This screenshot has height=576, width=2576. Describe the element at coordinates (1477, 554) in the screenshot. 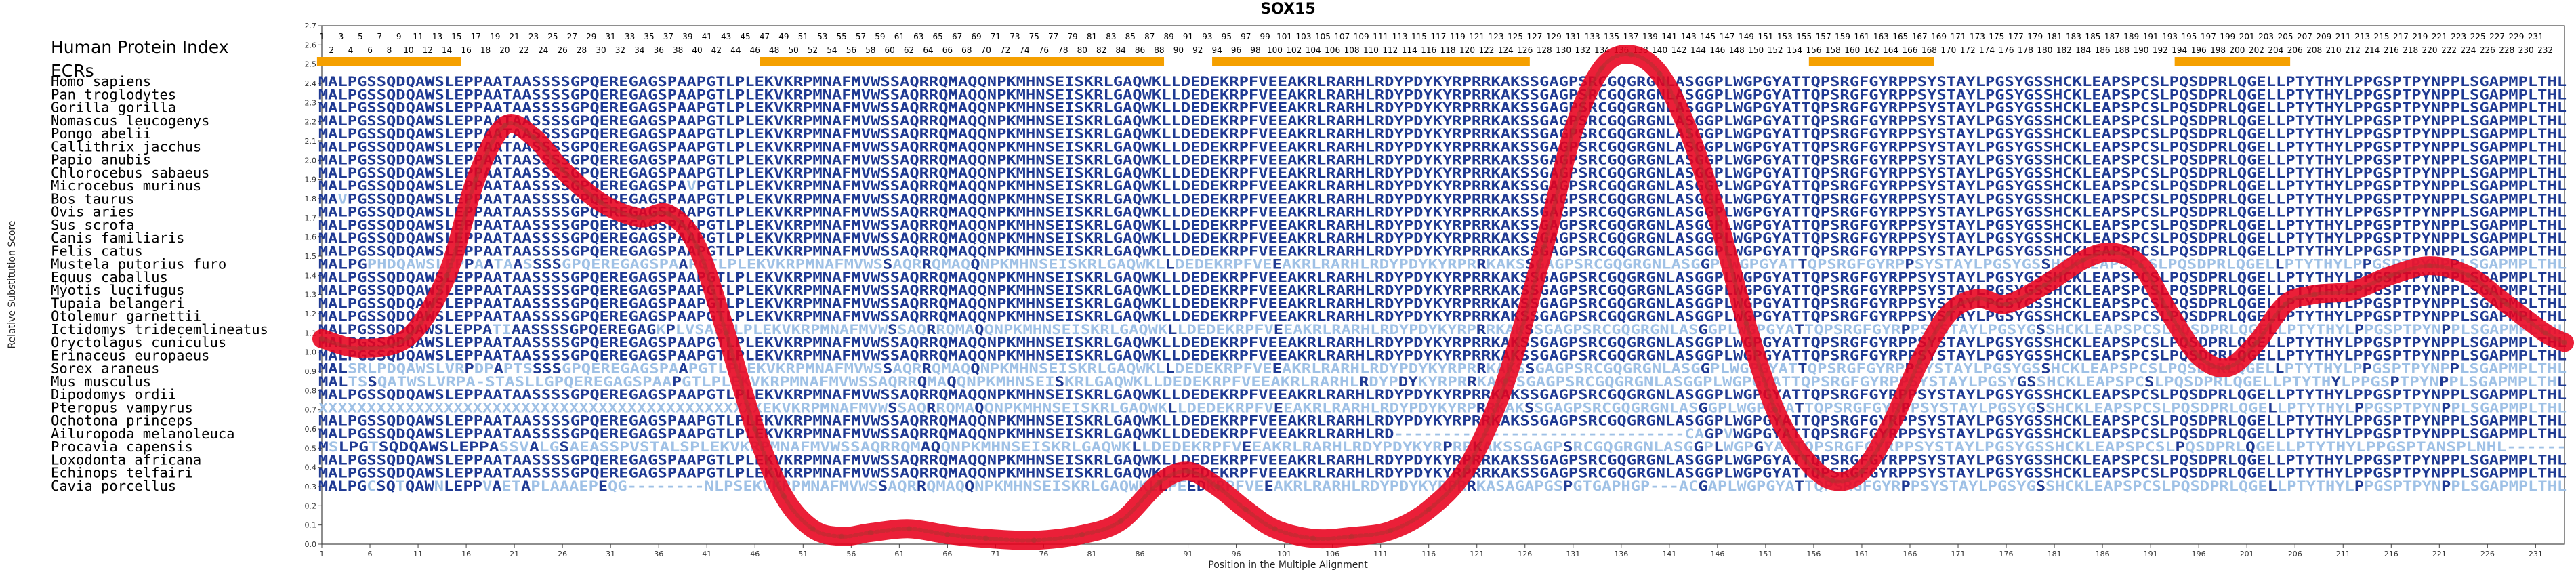

I see `x-tick-label: 121` at that location.